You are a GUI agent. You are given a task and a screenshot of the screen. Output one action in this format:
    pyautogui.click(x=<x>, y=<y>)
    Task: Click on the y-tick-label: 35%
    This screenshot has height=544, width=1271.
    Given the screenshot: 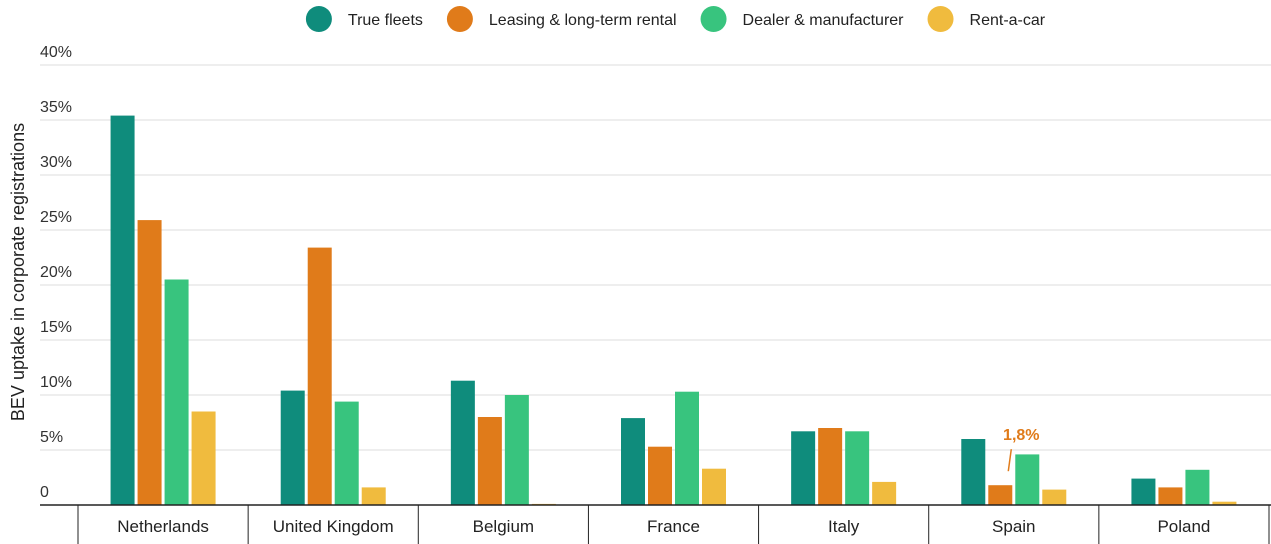 What is the action you would take?
    pyautogui.click(x=56, y=107)
    